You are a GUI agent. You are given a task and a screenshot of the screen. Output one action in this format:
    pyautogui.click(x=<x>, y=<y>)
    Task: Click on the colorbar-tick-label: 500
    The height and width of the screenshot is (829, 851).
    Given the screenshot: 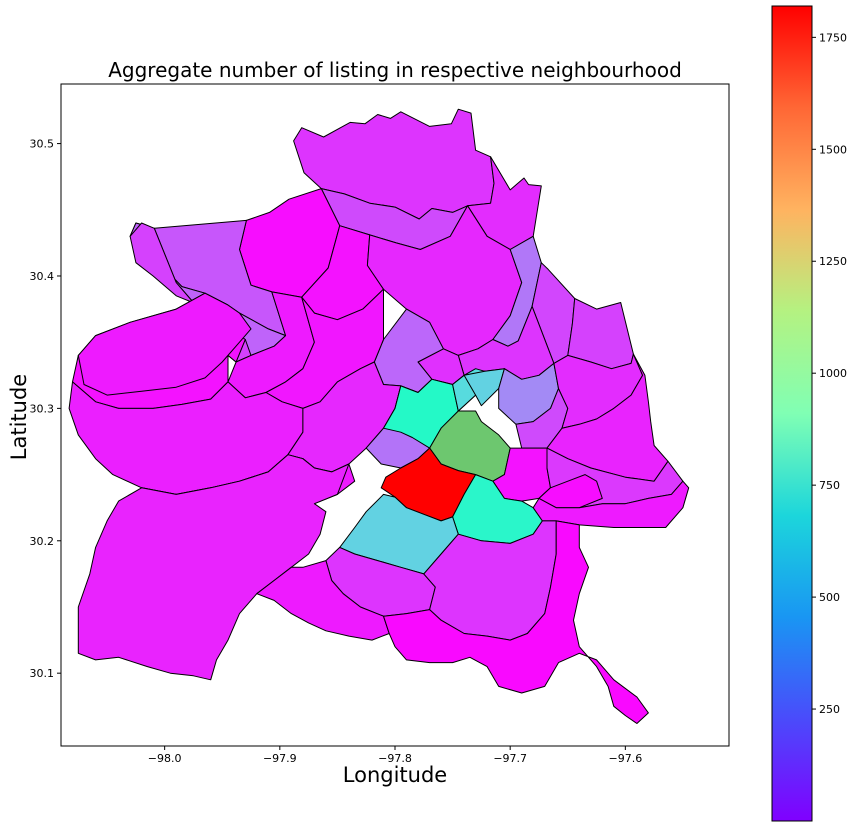 What is the action you would take?
    pyautogui.click(x=829, y=597)
    